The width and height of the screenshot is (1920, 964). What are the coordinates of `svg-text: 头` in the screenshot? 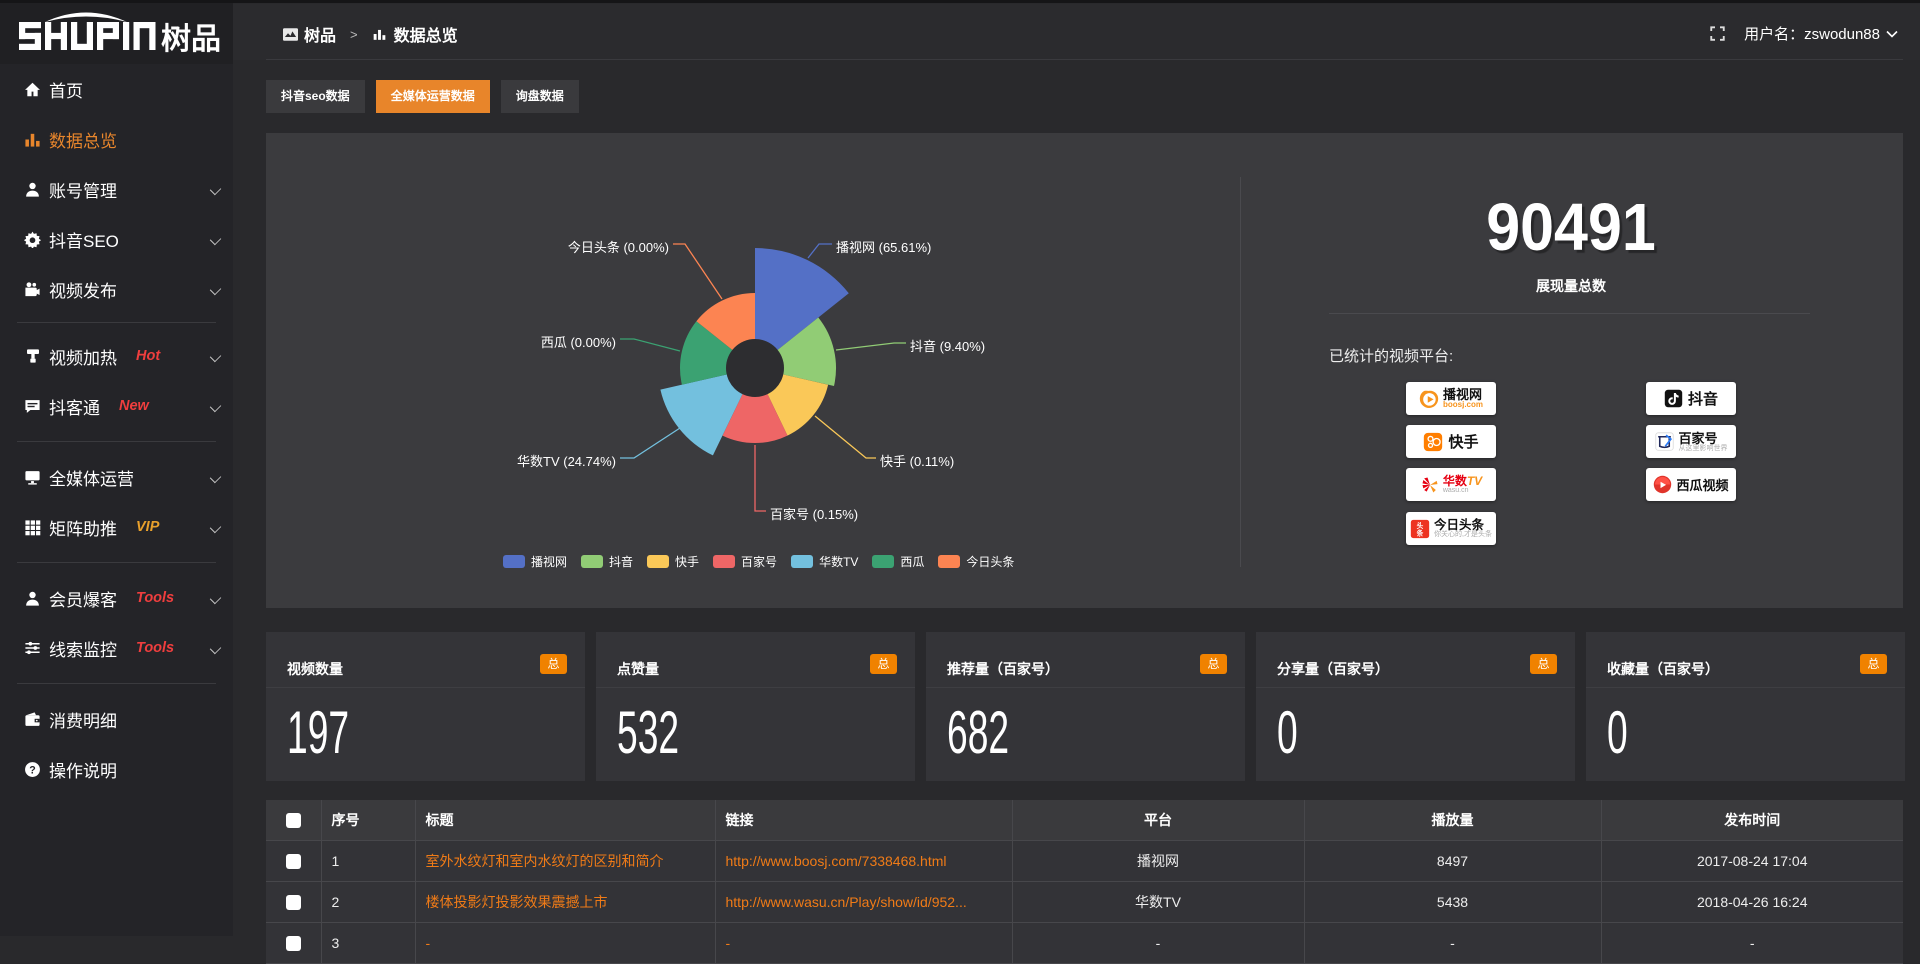 It's located at (1420, 524).